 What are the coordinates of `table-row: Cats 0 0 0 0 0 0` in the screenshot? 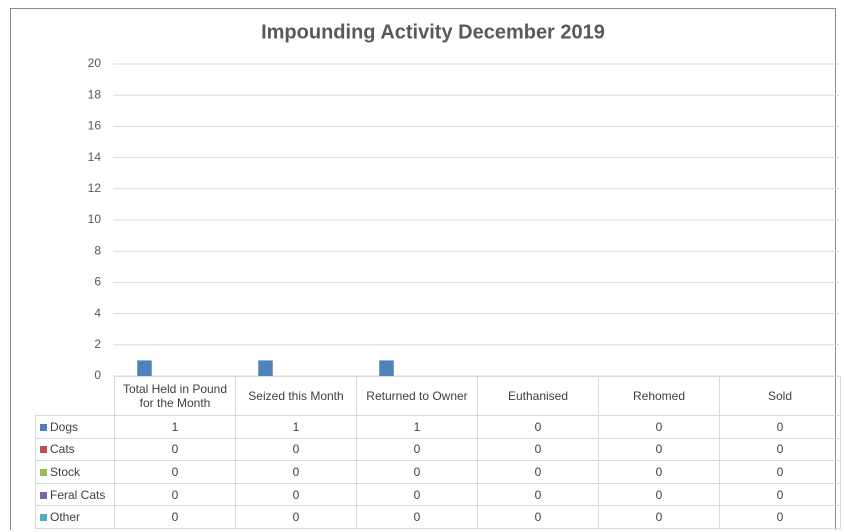 It's located at (438, 449).